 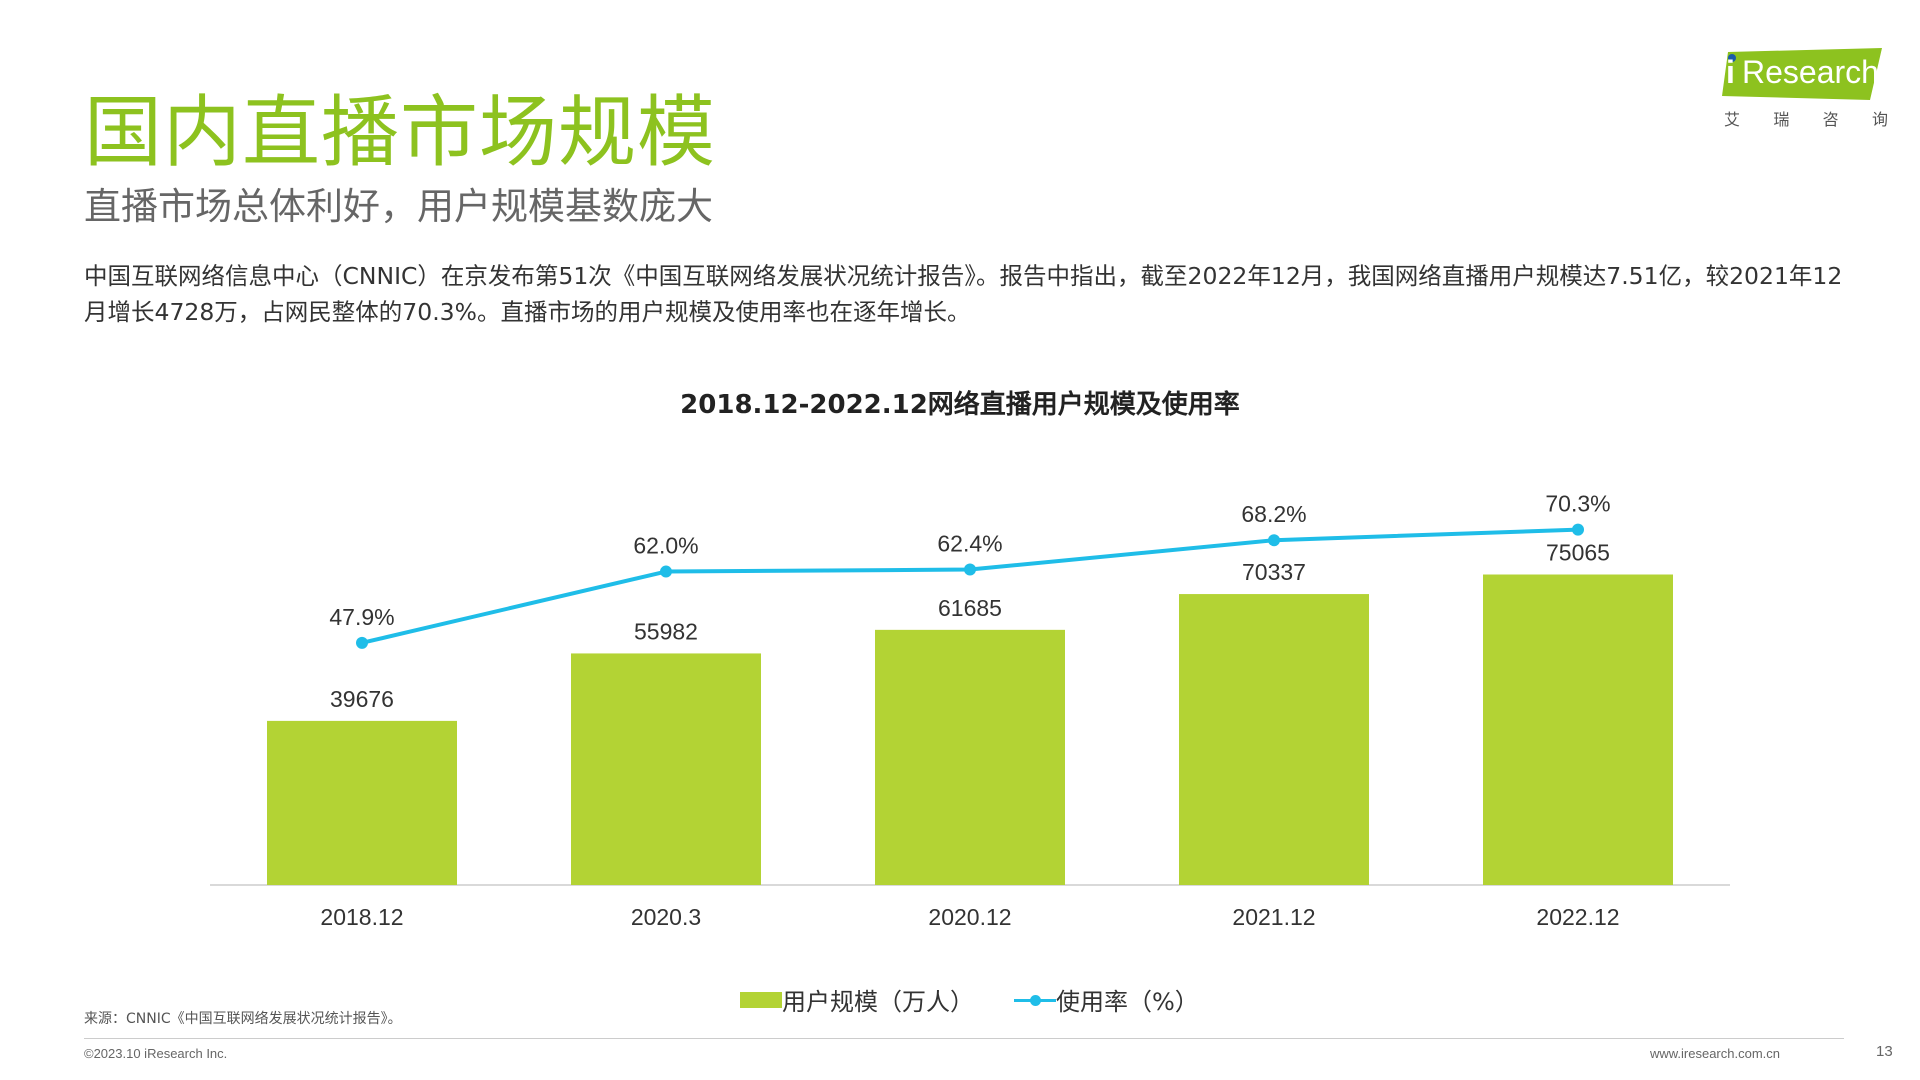 What do you see at coordinates (666, 917) in the screenshot?
I see `x-tick-label: 2020.3` at bounding box center [666, 917].